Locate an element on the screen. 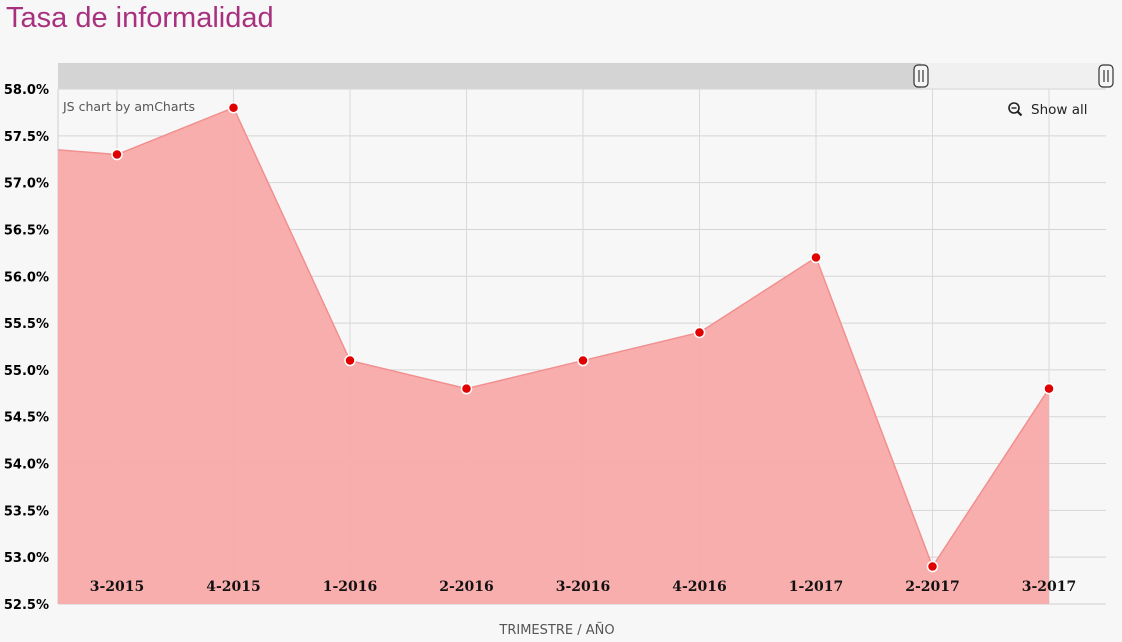  y-tick-label: 57.0% is located at coordinates (26, 184).